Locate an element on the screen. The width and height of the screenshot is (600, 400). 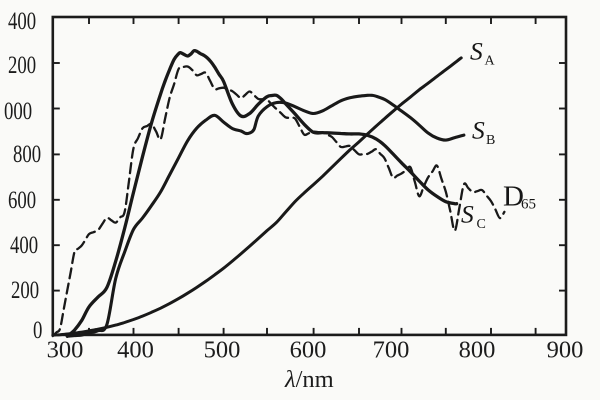
svg-text: 400 is located at coordinates (135, 350).